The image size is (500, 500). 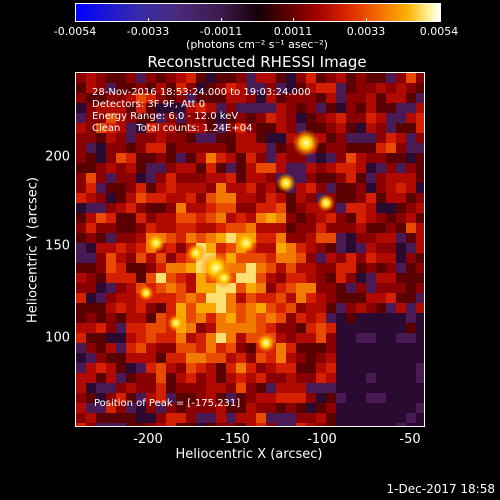 I want to click on bright-source, so click(x=156, y=243).